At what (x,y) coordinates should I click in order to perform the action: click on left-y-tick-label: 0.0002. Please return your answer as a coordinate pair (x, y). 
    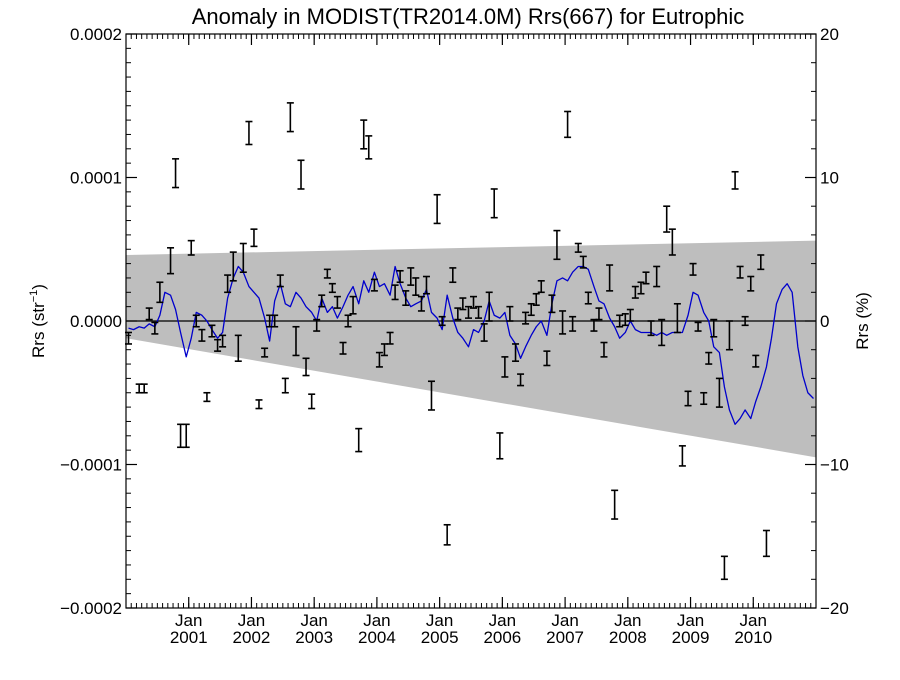
    Looking at the image, I should click on (96, 34).